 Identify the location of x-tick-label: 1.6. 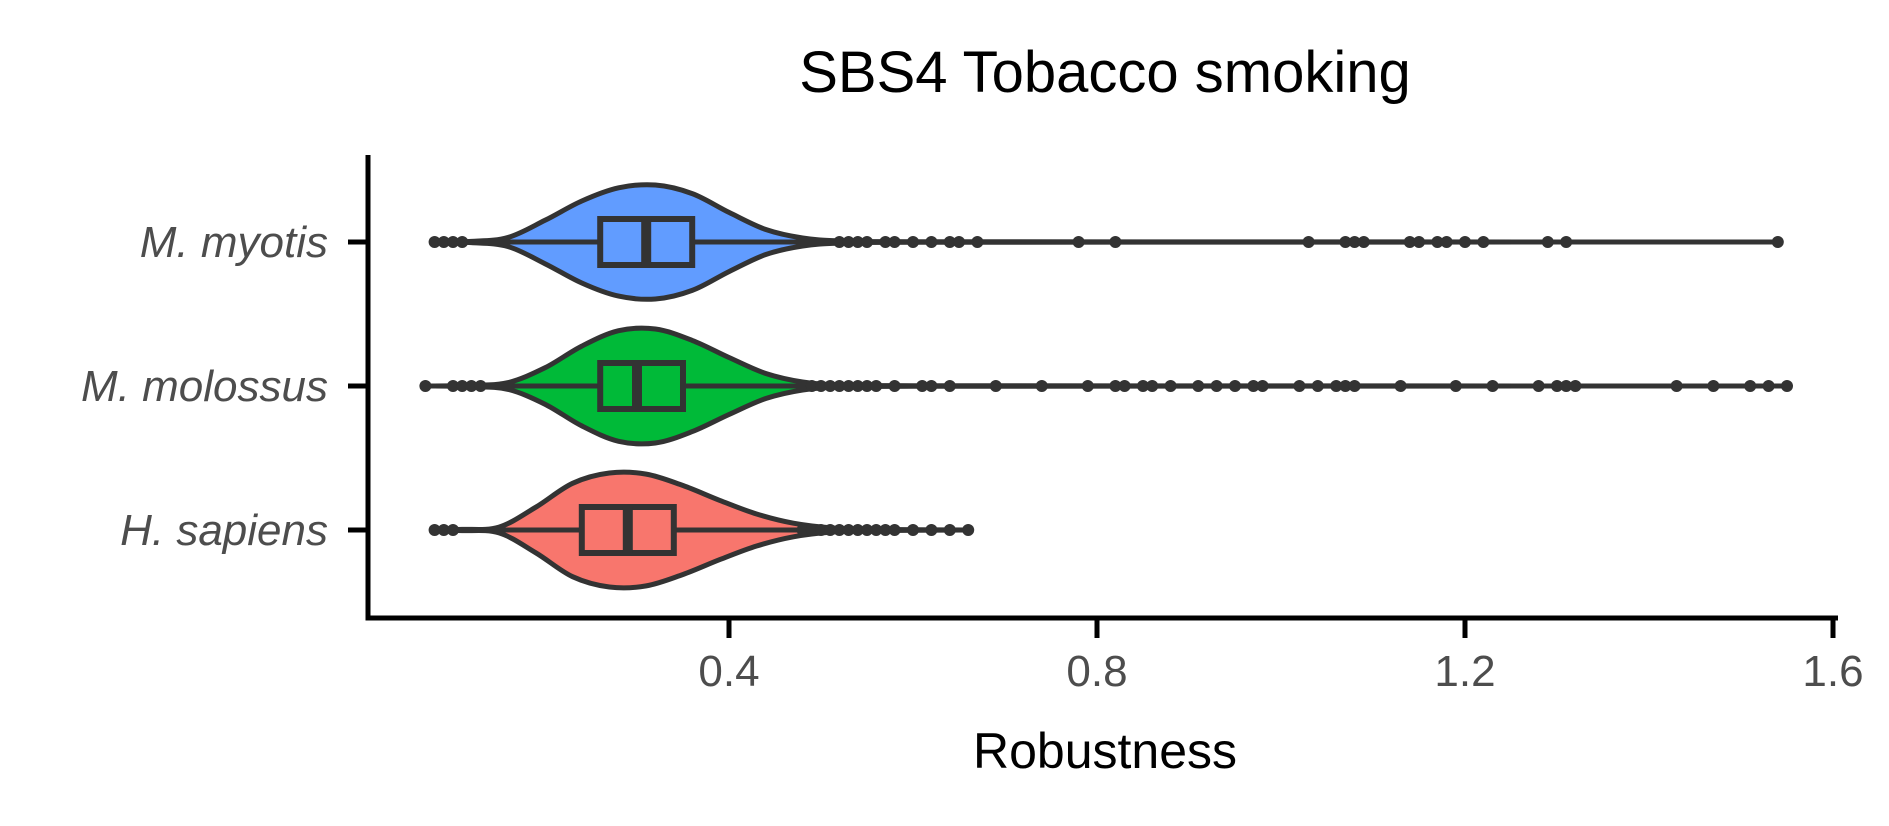
(1832, 671).